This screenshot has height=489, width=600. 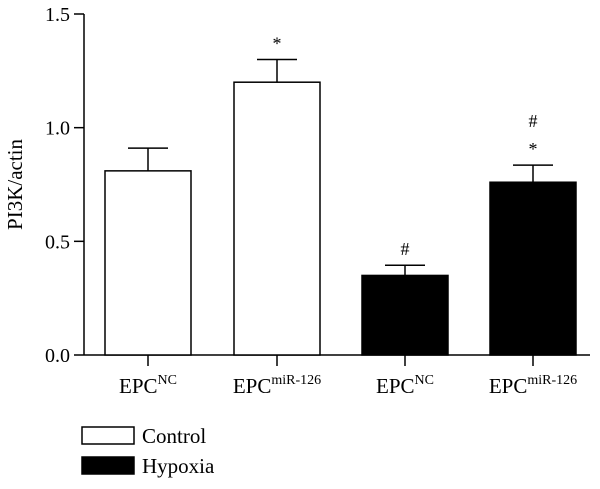 I want to click on y-tick-label: 0.5, so click(x=57, y=242).